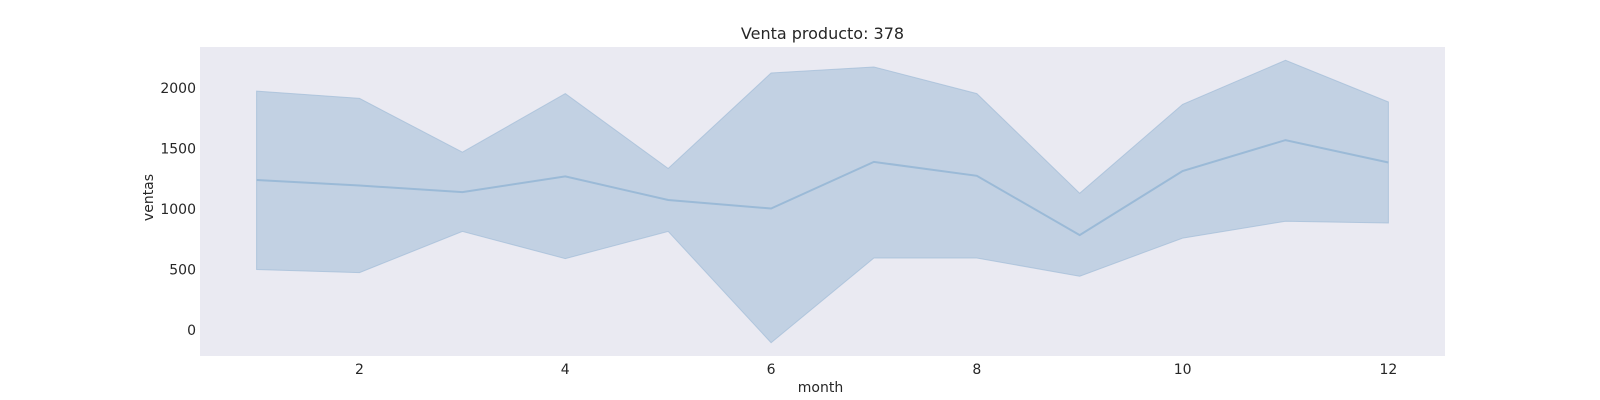 This screenshot has width=1600, height=400. Describe the element at coordinates (182, 271) in the screenshot. I see `y-tick-label: 500` at that location.